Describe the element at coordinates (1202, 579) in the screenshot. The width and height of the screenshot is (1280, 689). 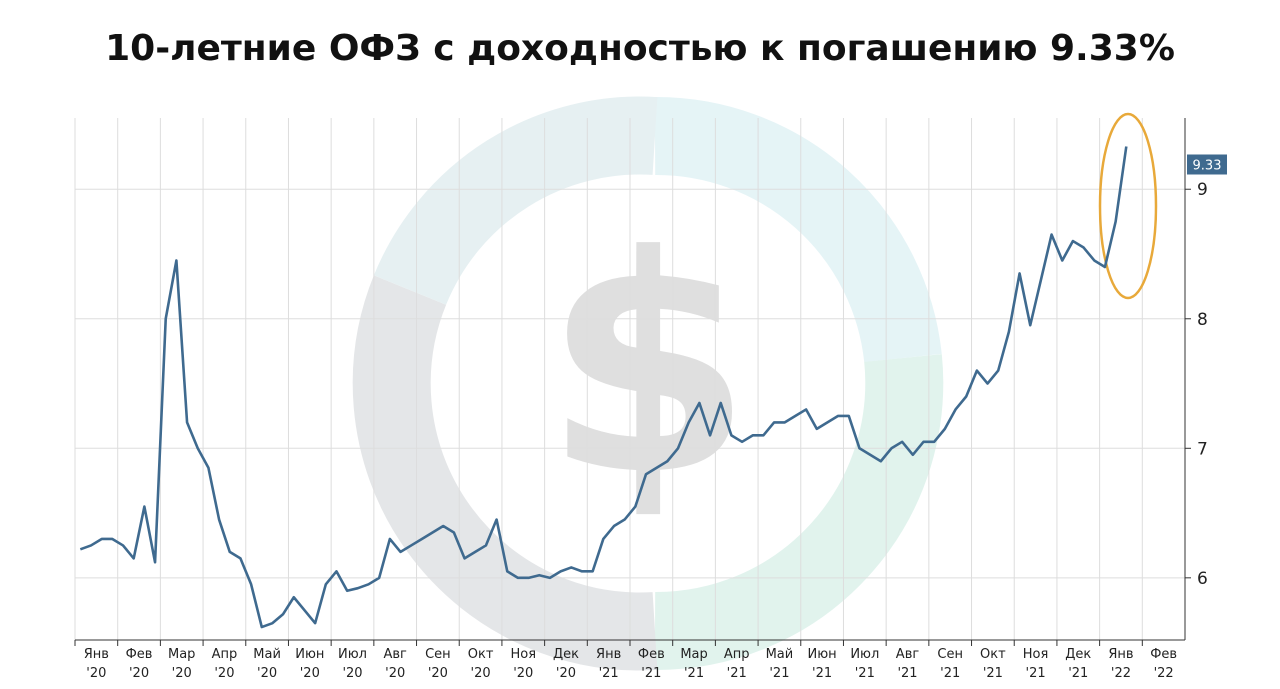
I see `y-tick-label: 6` at that location.